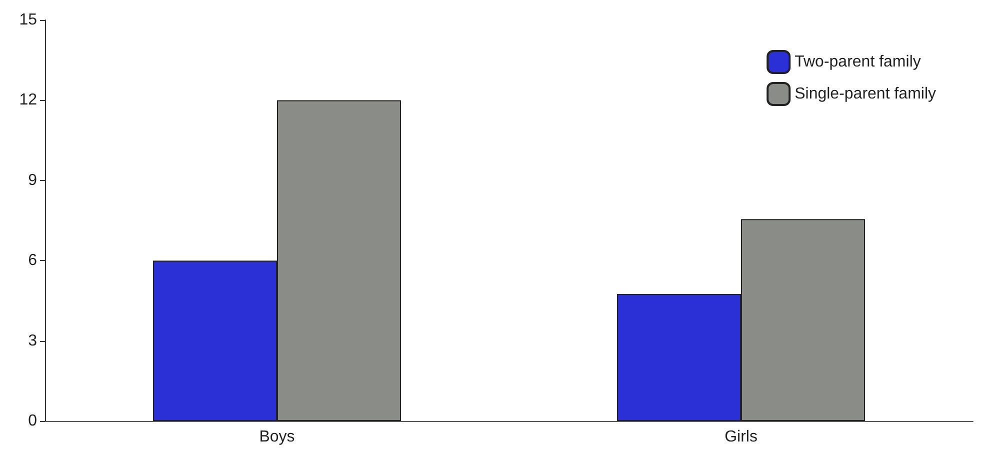  Describe the element at coordinates (741, 437) in the screenshot. I see `x-tick-label: Girls` at that location.